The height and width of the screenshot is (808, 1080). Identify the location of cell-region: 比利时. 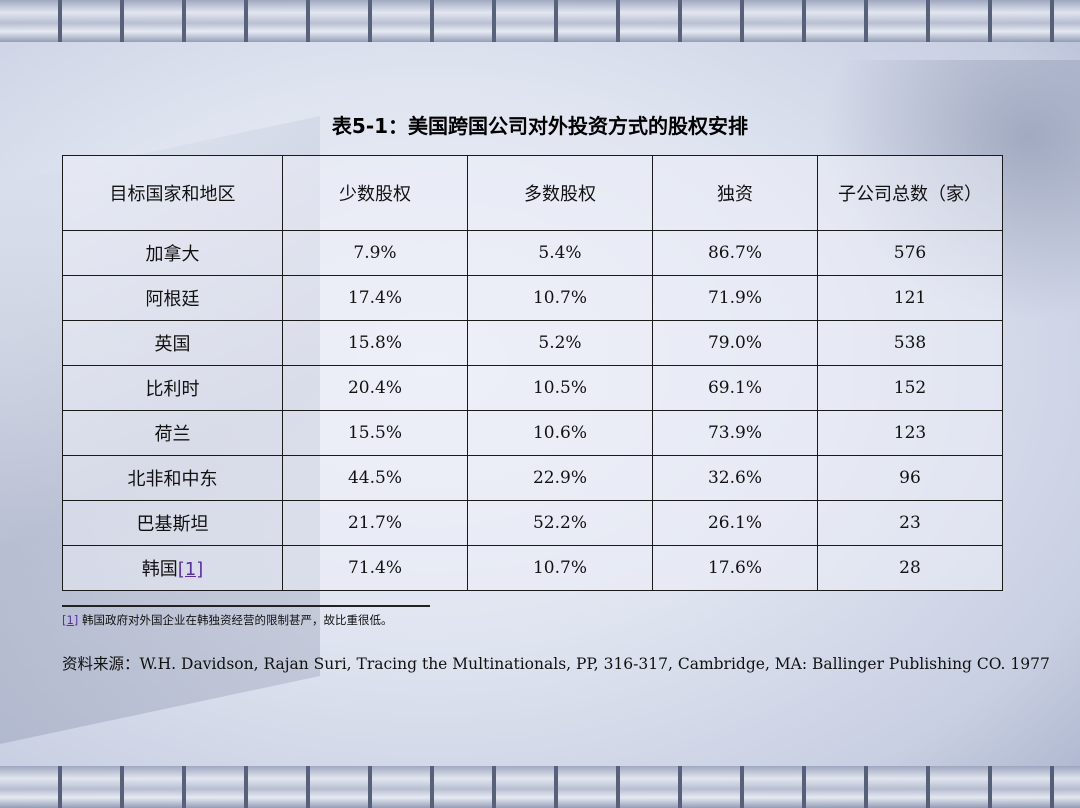
(172, 388).